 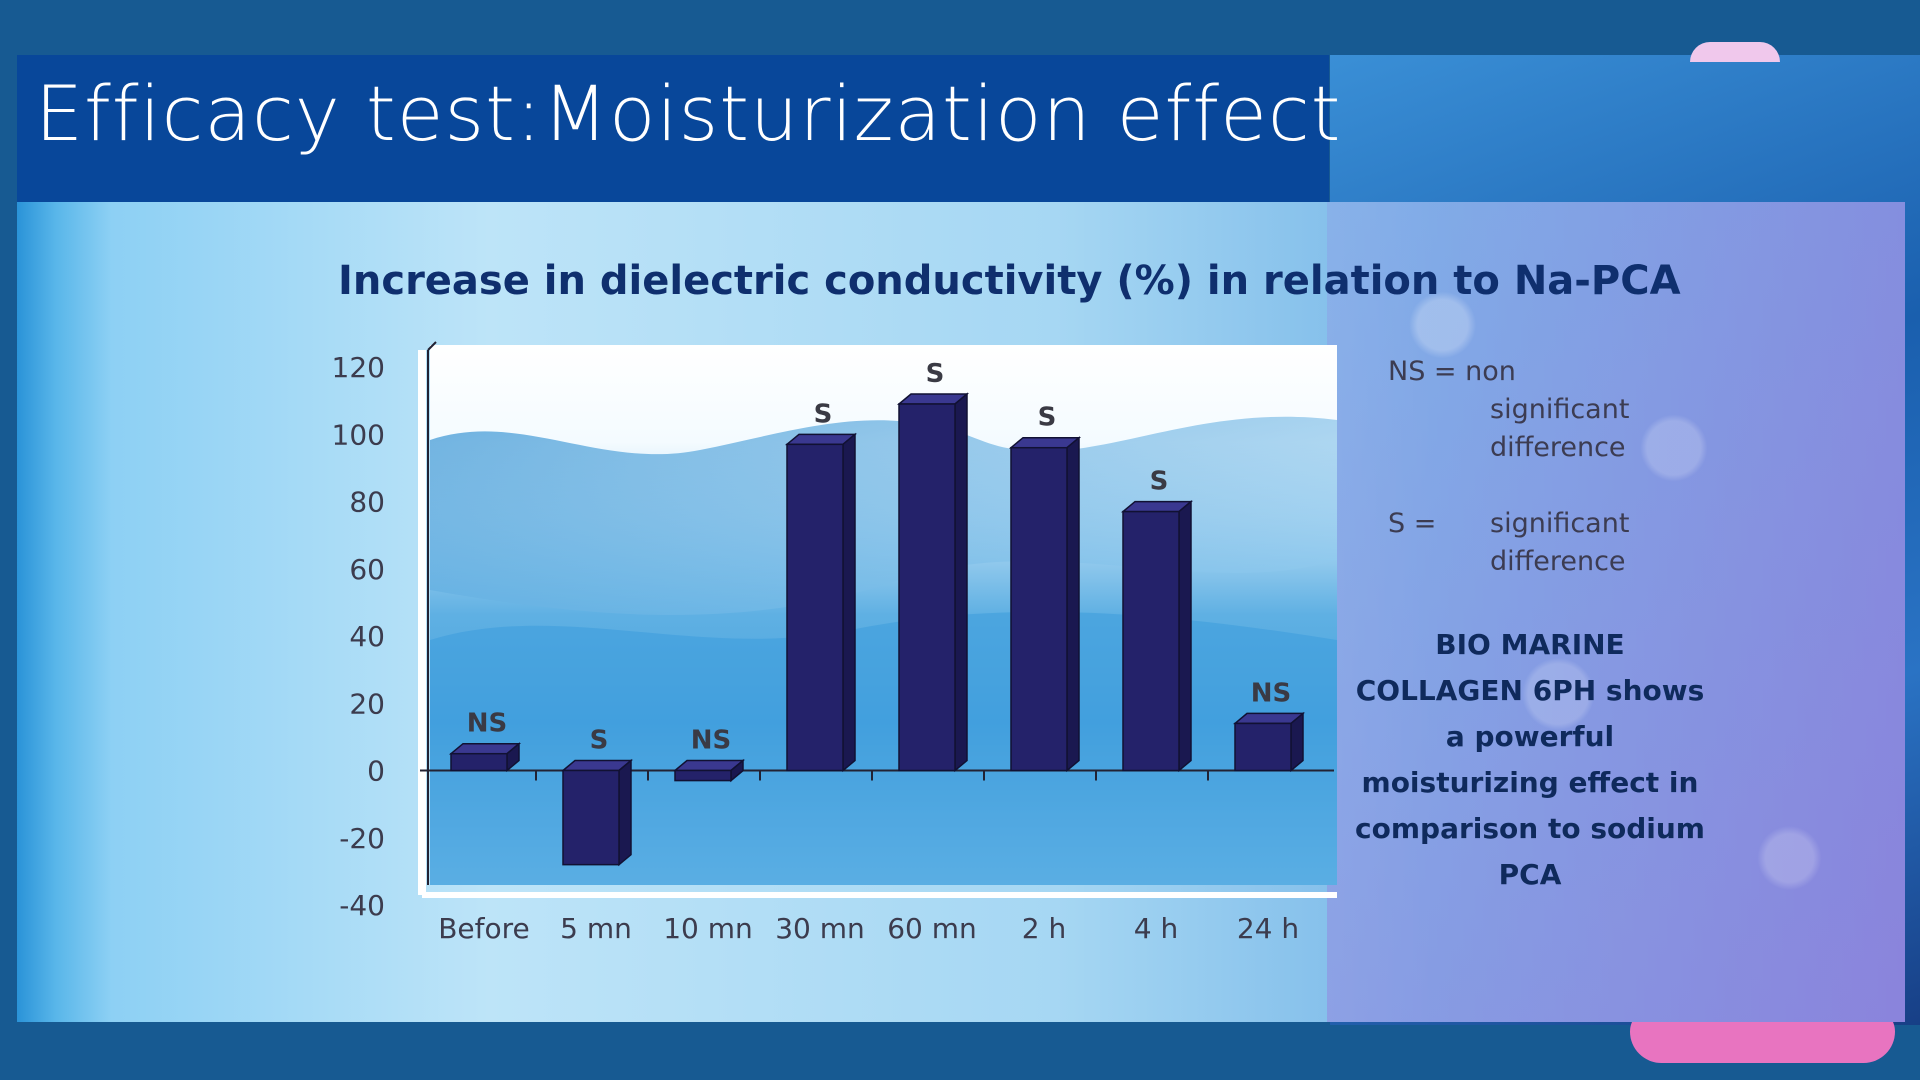 What do you see at coordinates (1044, 928) in the screenshot?
I see `x-category-label: 2 h` at bounding box center [1044, 928].